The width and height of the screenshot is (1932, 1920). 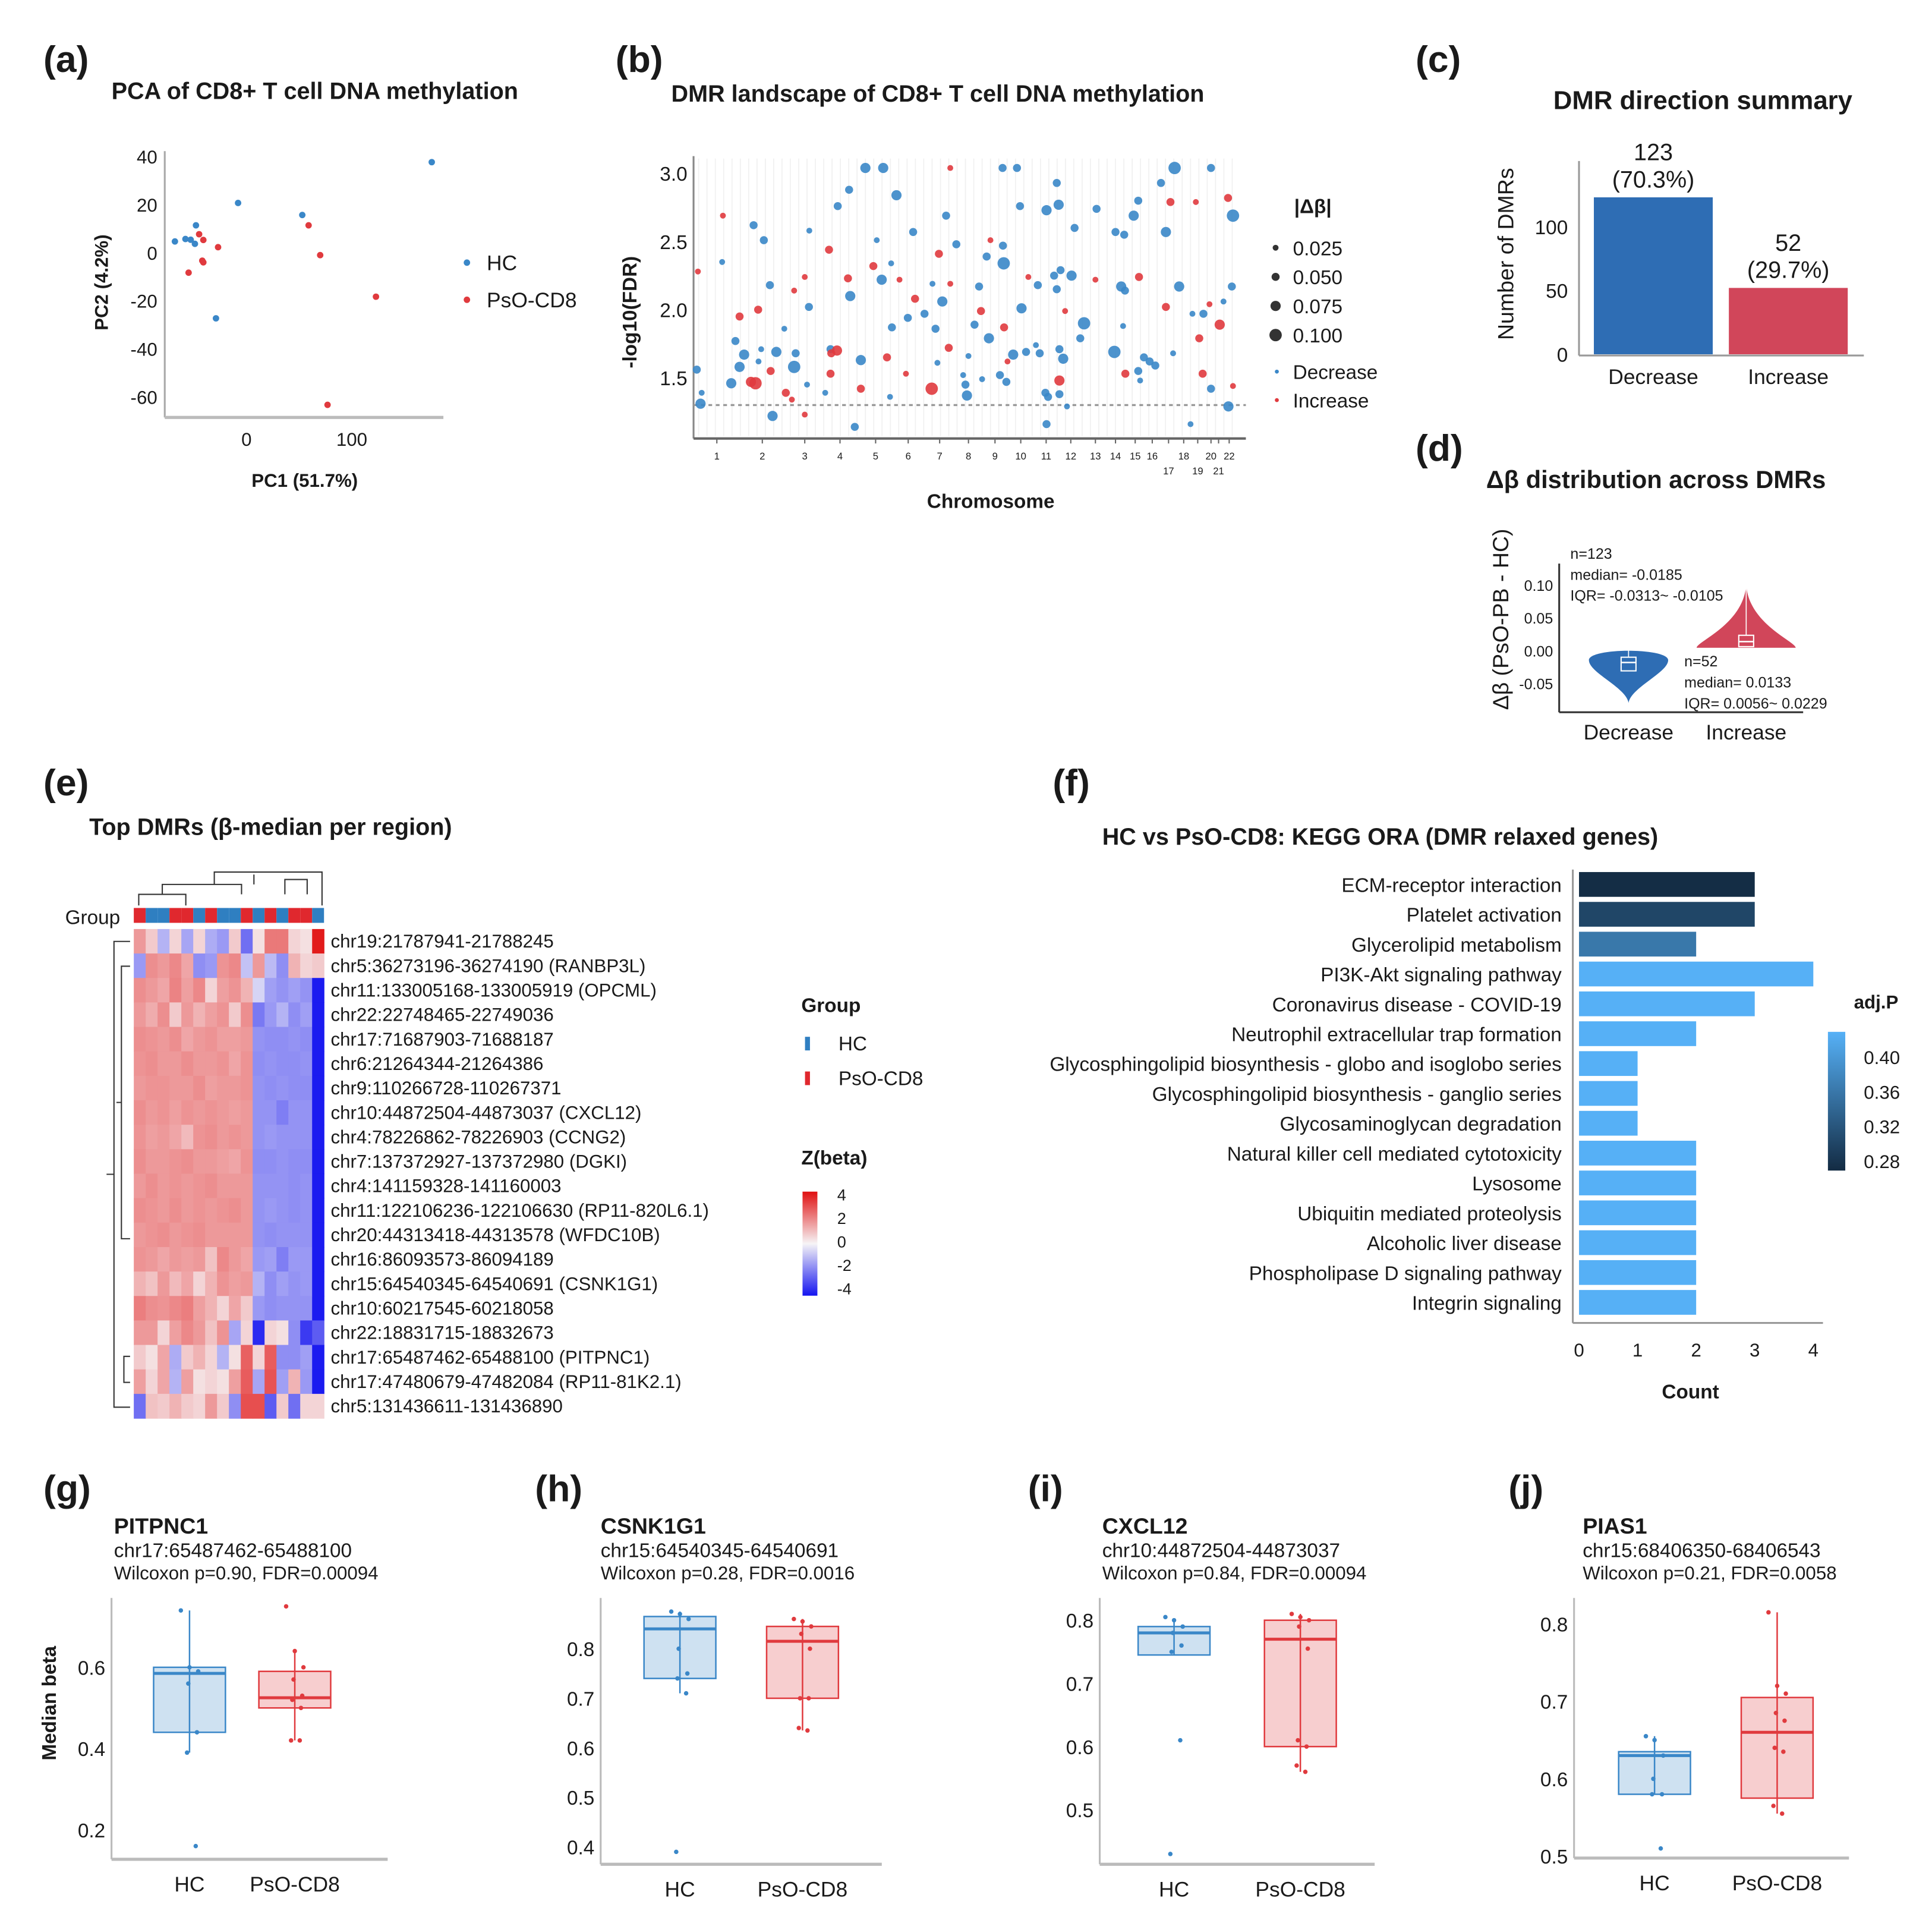 I want to click on wilcoxon-stats: Wilcoxon p=0.21, FDR=0.0058, so click(x=1709, y=1573).